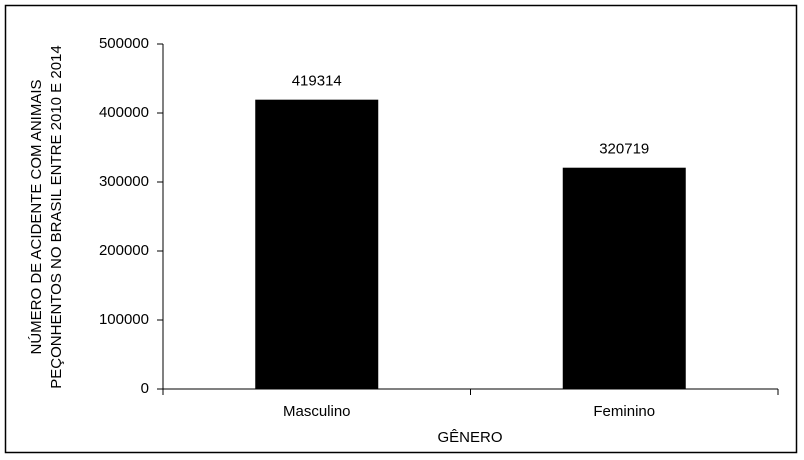 The height and width of the screenshot is (460, 804). I want to click on y-tick-label: 400000, so click(124, 112).